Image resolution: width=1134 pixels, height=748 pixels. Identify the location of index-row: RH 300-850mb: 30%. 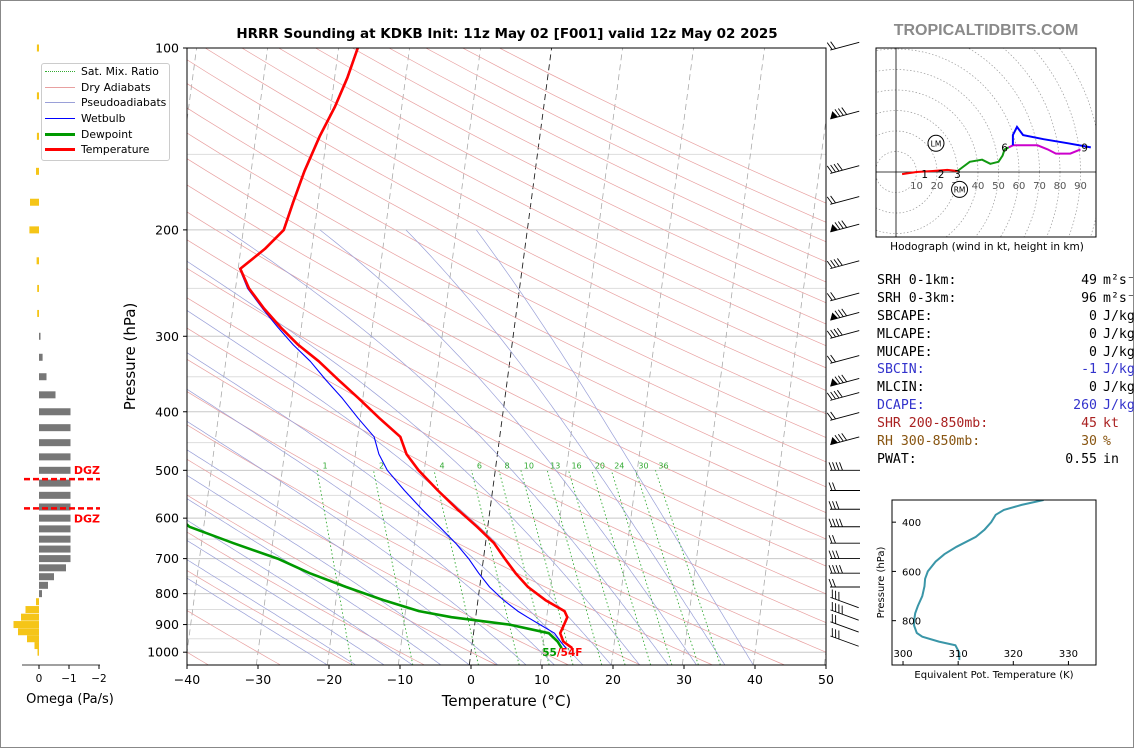
(1005, 442).